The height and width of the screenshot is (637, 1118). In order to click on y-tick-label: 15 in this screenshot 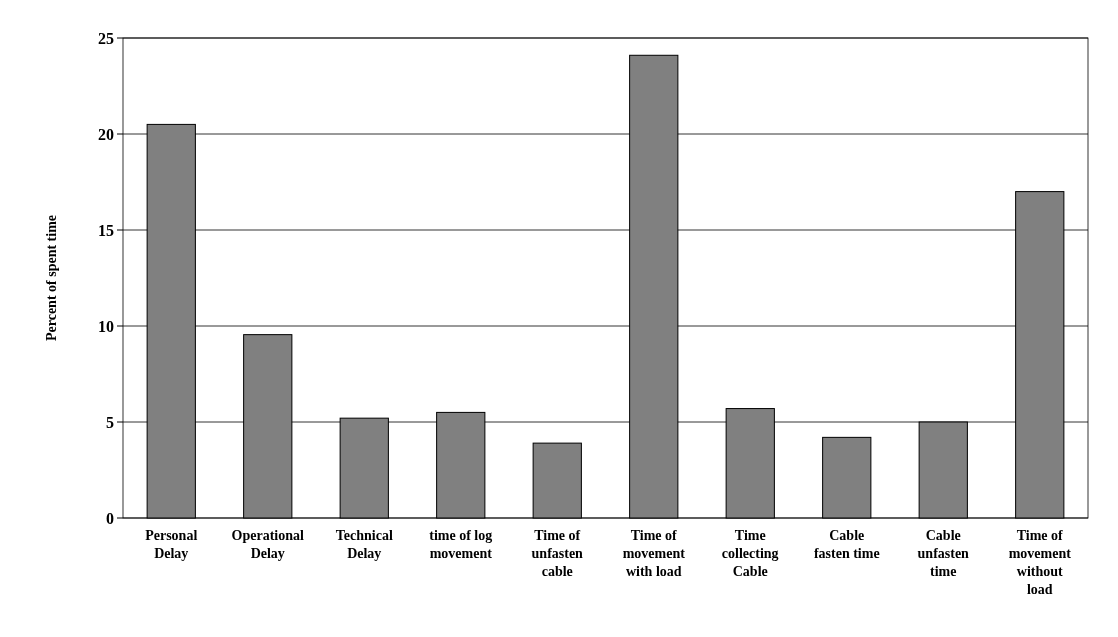, I will do `click(106, 230)`.